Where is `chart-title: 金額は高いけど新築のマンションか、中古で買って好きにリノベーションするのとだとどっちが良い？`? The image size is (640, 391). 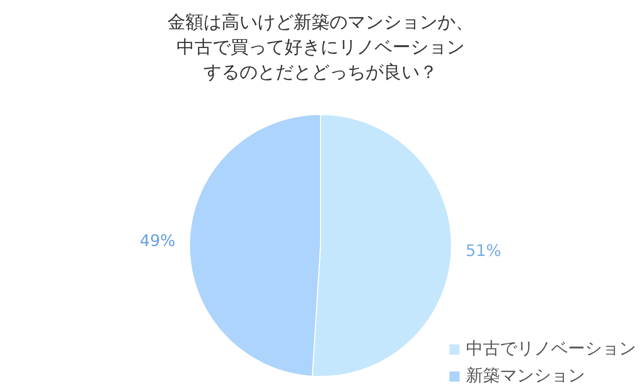 chart-title: 金額は高いけど新築のマンションか、中古で買って好きにリノベーションするのとだとどっちが良い？ is located at coordinates (321, 47).